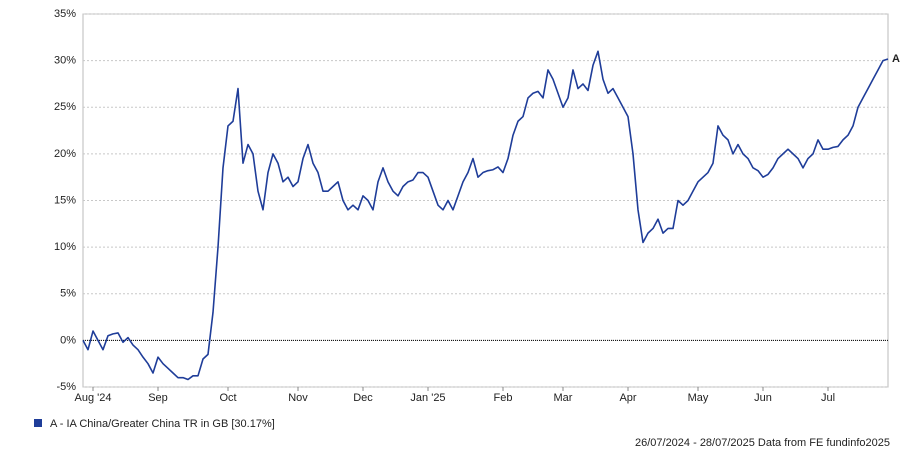  I want to click on y-tick-label: 10%, so click(65, 247).